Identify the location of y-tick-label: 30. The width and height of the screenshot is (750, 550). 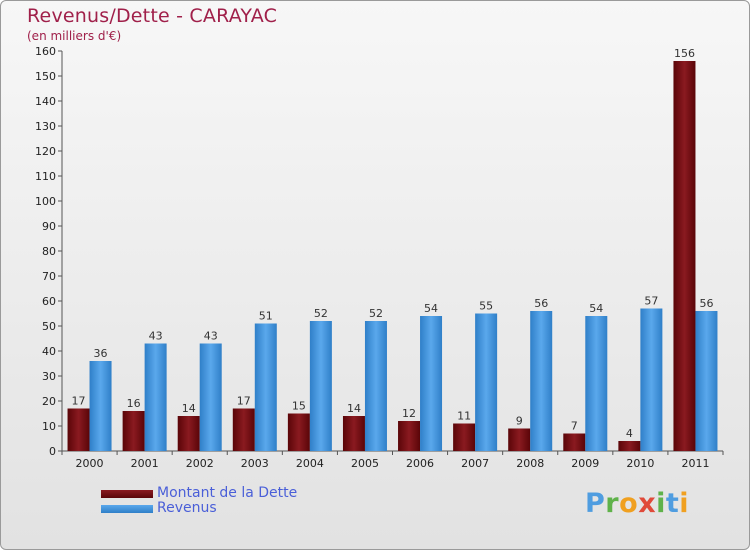
(49, 376).